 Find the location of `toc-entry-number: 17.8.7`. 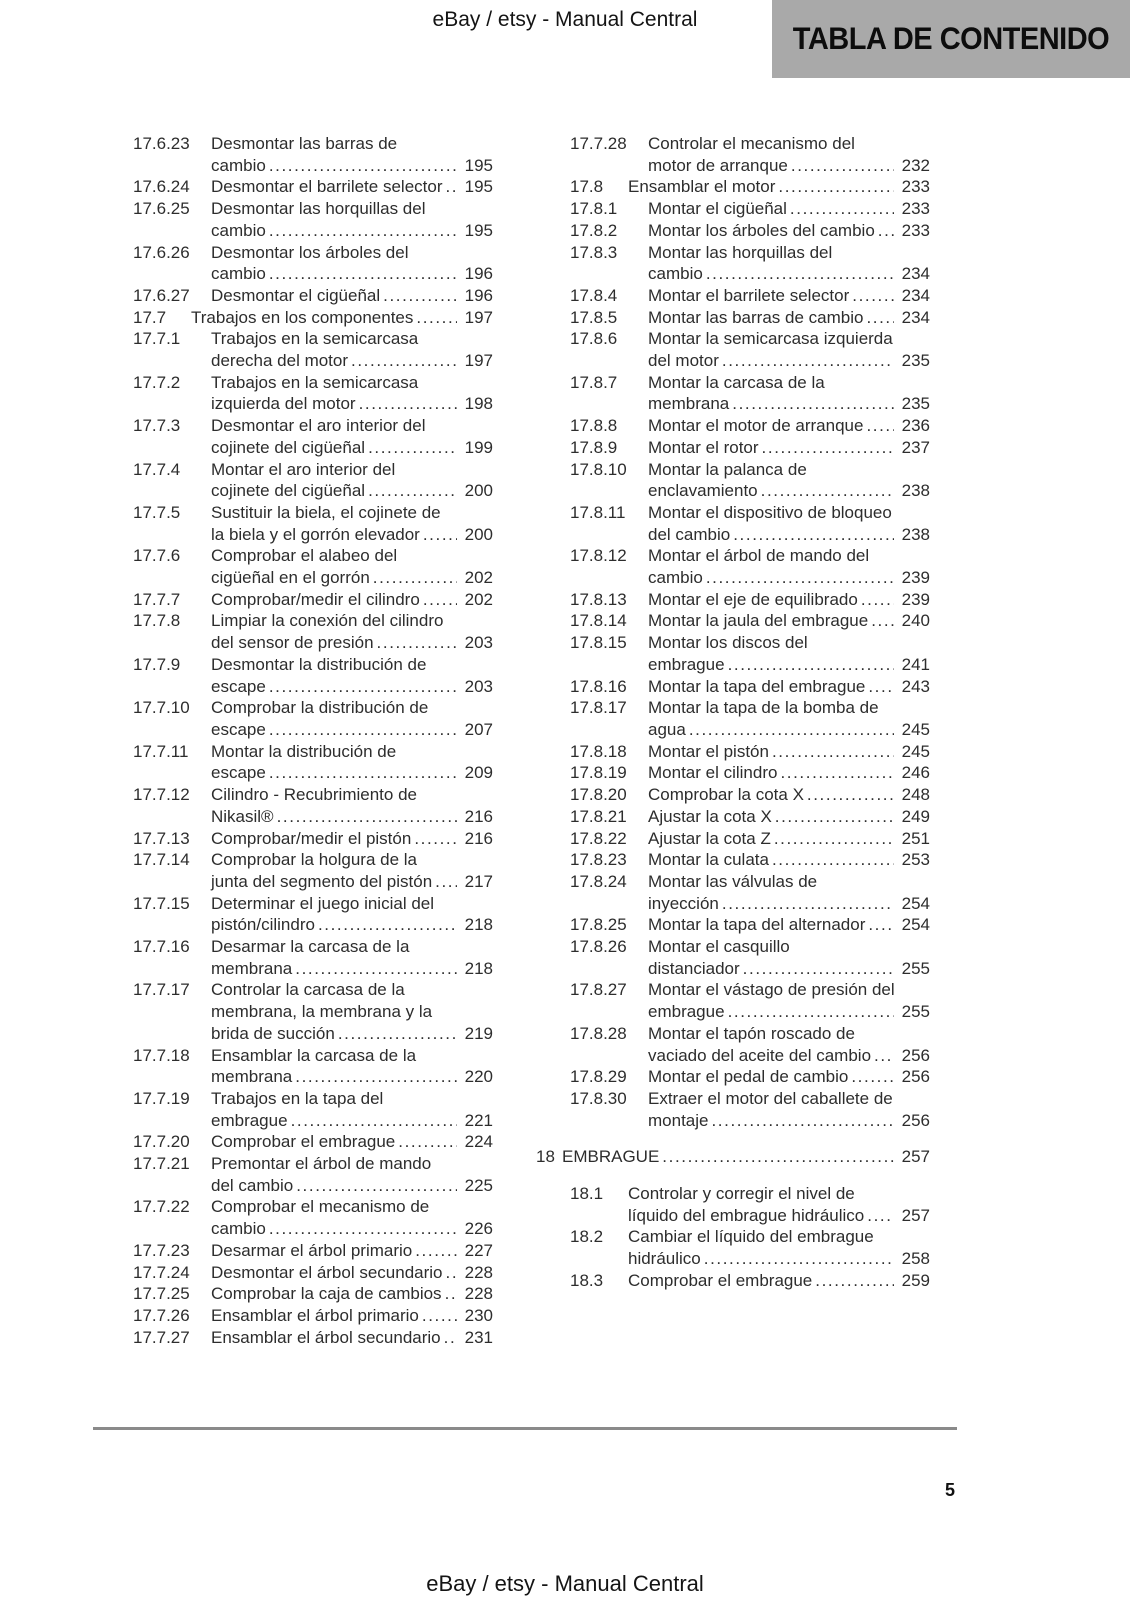

toc-entry-number: 17.8.7 is located at coordinates (594, 382).